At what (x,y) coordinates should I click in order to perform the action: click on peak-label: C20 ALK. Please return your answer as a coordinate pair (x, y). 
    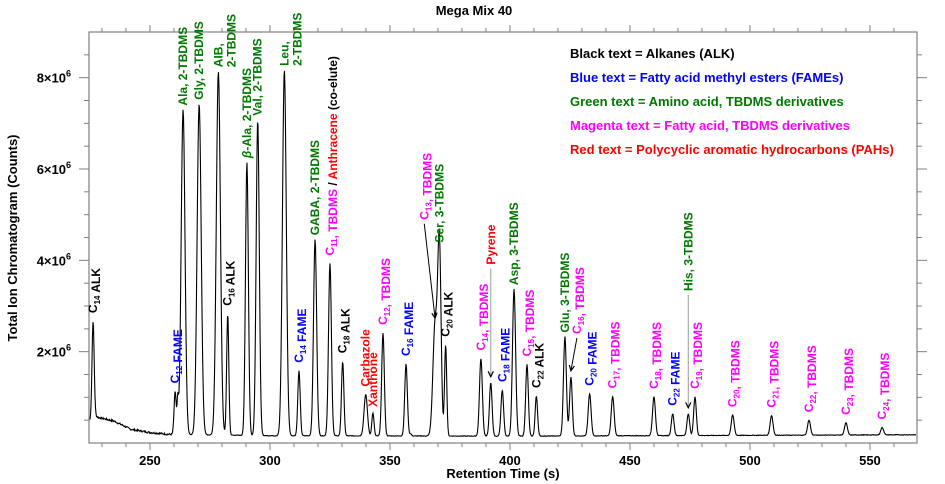
    Looking at the image, I should click on (447, 313).